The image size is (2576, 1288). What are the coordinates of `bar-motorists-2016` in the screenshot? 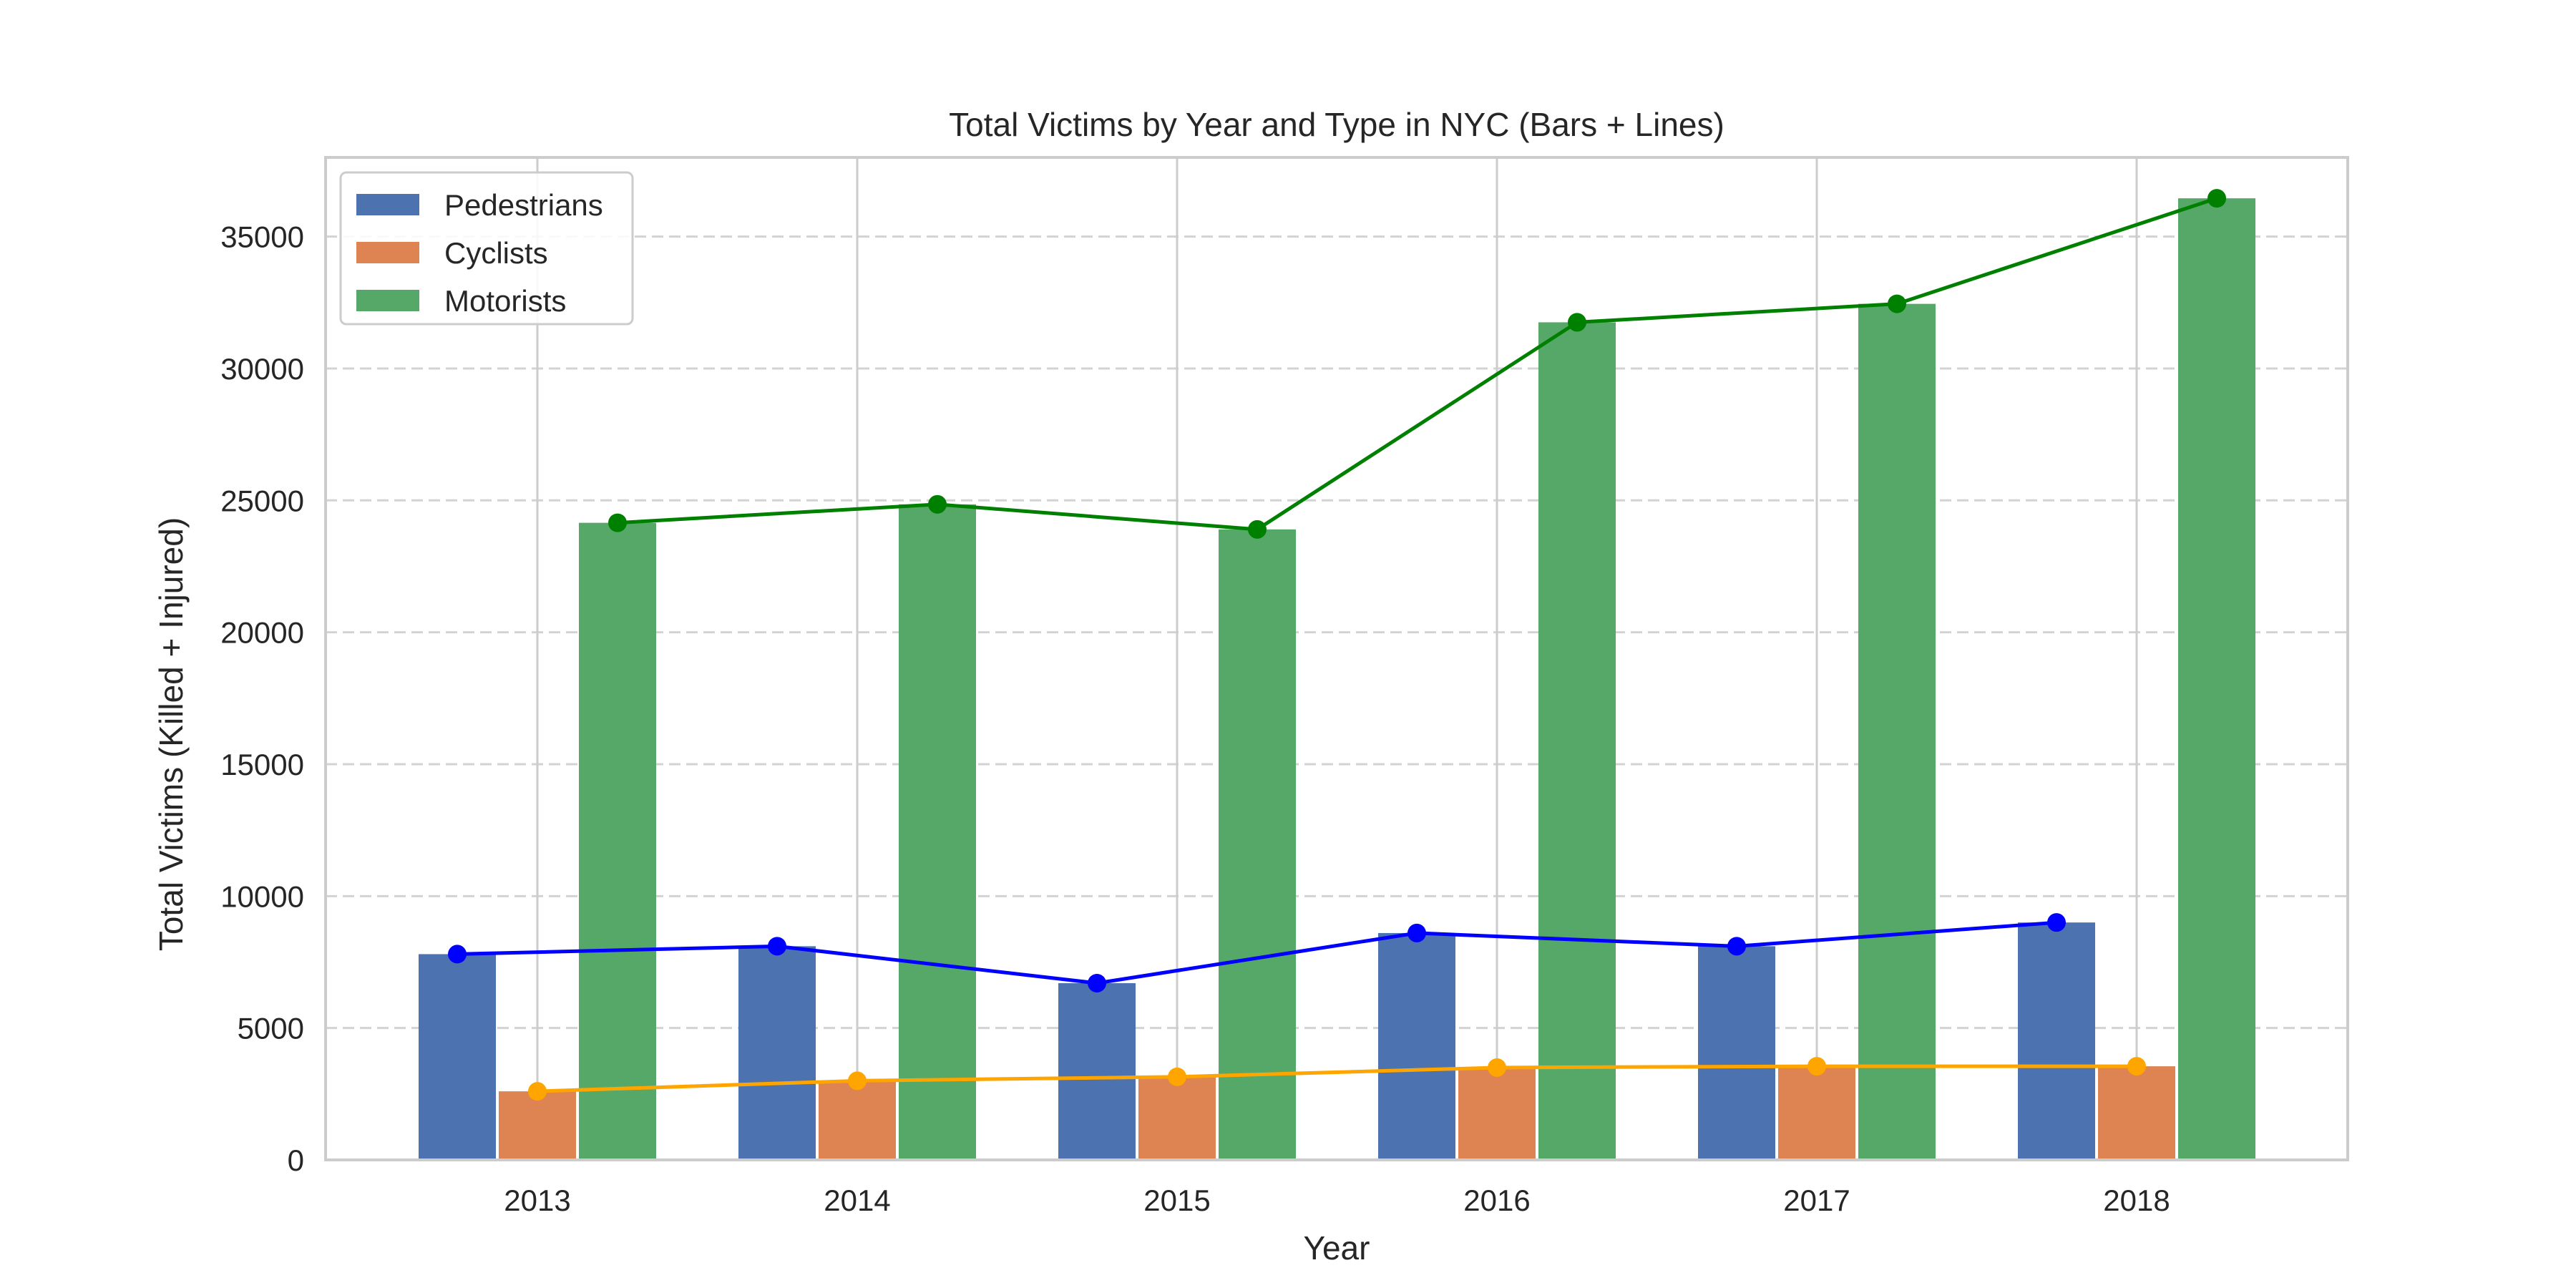 It's located at (1577, 741).